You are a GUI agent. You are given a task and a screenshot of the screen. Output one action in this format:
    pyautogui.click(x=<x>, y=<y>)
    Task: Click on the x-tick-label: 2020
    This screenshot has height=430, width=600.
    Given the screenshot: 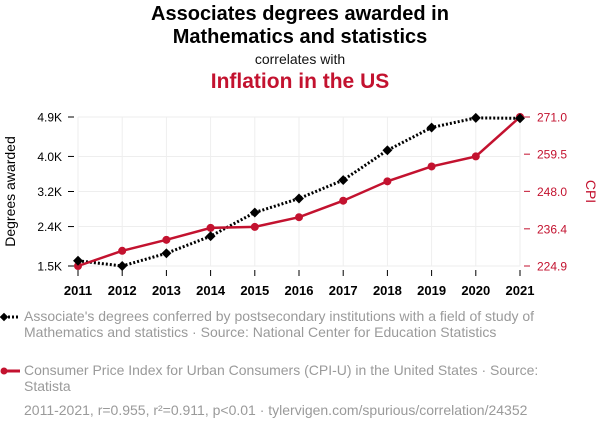 What is the action you would take?
    pyautogui.click(x=475, y=290)
    